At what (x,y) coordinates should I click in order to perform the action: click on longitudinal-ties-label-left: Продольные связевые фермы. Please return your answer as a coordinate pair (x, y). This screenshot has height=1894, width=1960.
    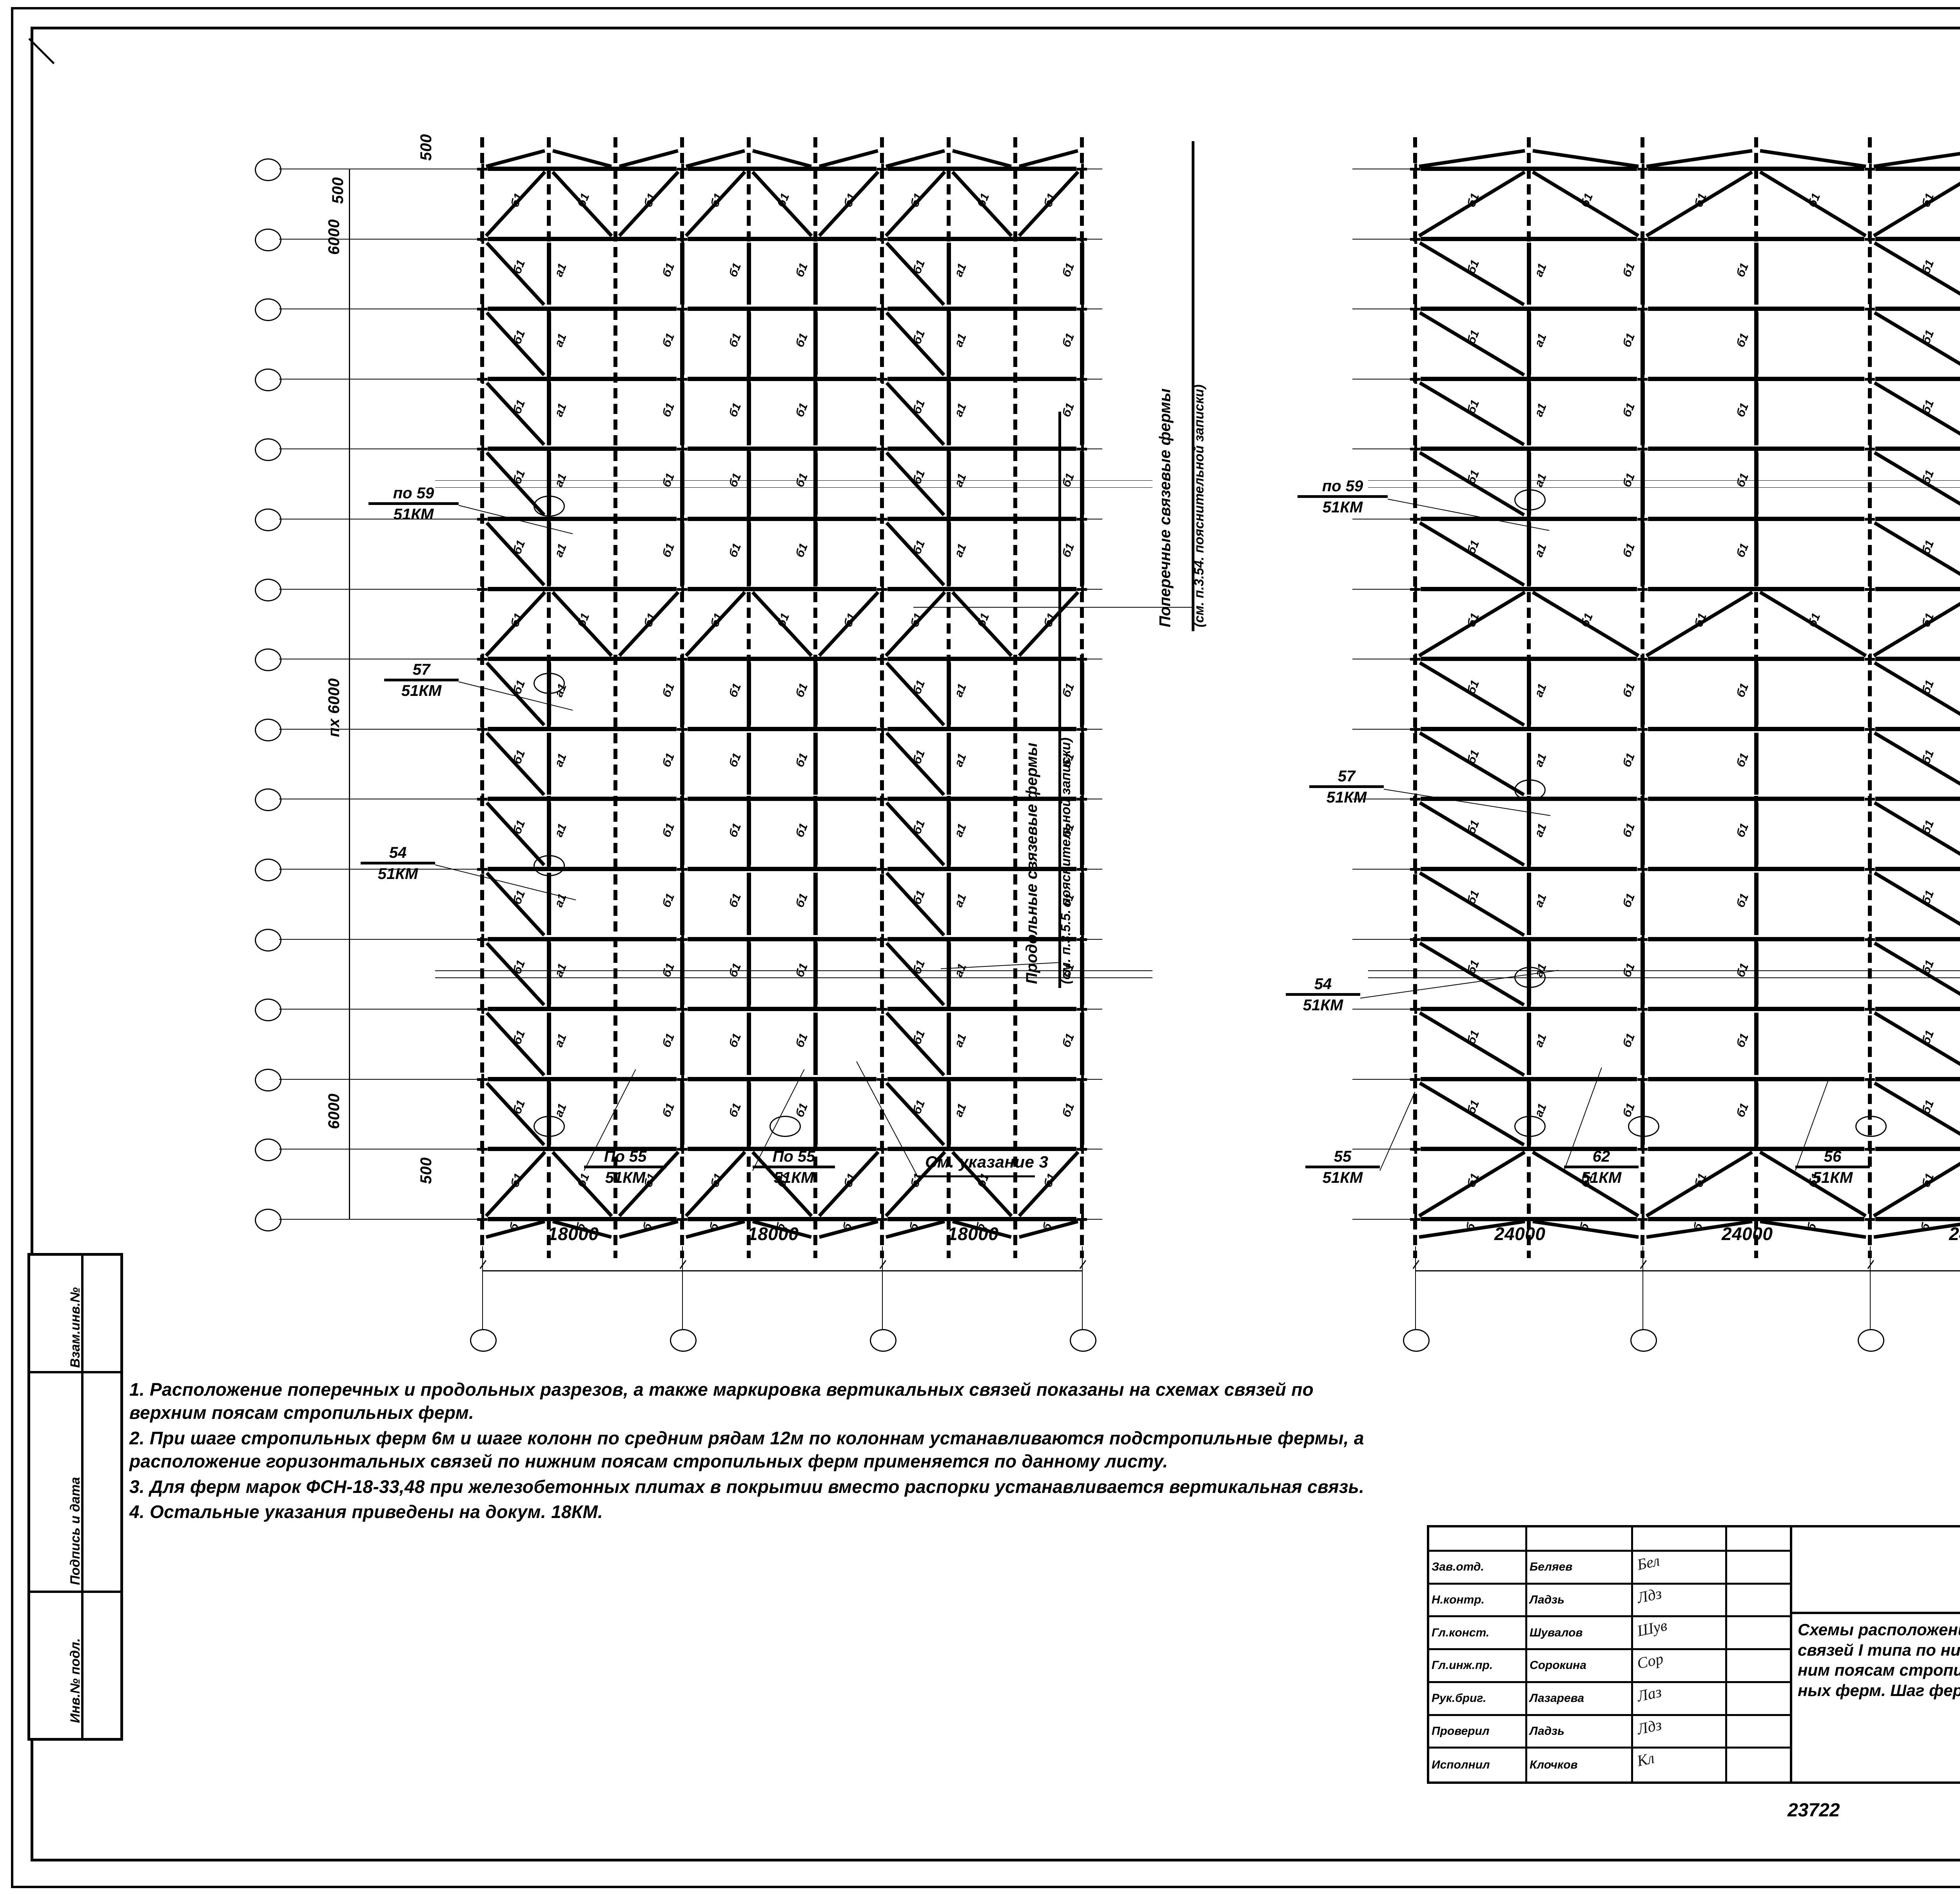
    Looking at the image, I should click on (1031, 863).